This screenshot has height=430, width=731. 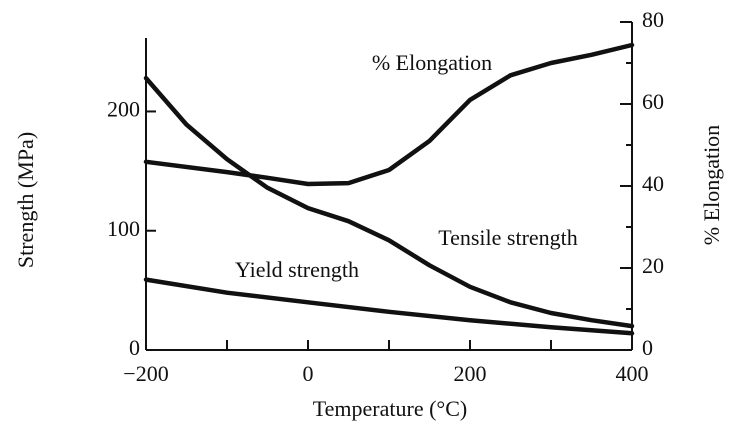 What do you see at coordinates (653, 265) in the screenshot?
I see `y2-tick-label: 20` at bounding box center [653, 265].